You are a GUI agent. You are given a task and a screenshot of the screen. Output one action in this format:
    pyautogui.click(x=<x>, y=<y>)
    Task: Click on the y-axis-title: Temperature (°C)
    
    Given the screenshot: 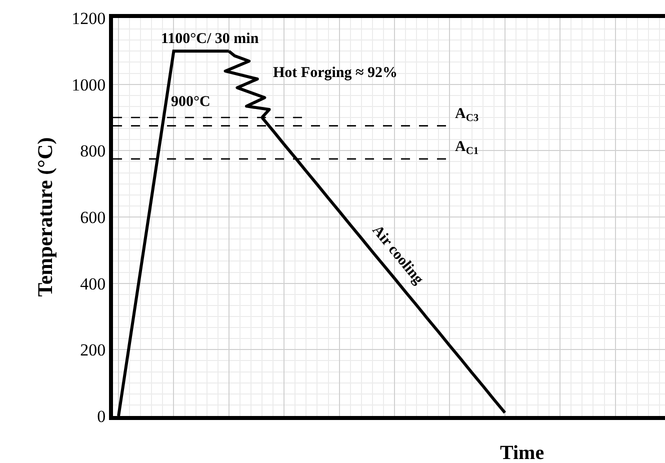 What is the action you would take?
    pyautogui.click(x=45, y=217)
    